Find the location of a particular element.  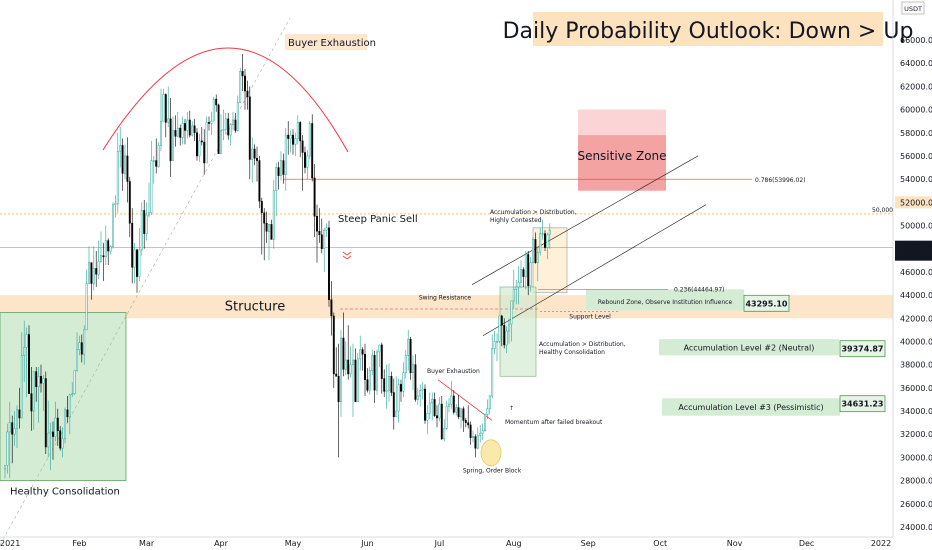

acc-dist-mid-box is located at coordinates (518, 331).